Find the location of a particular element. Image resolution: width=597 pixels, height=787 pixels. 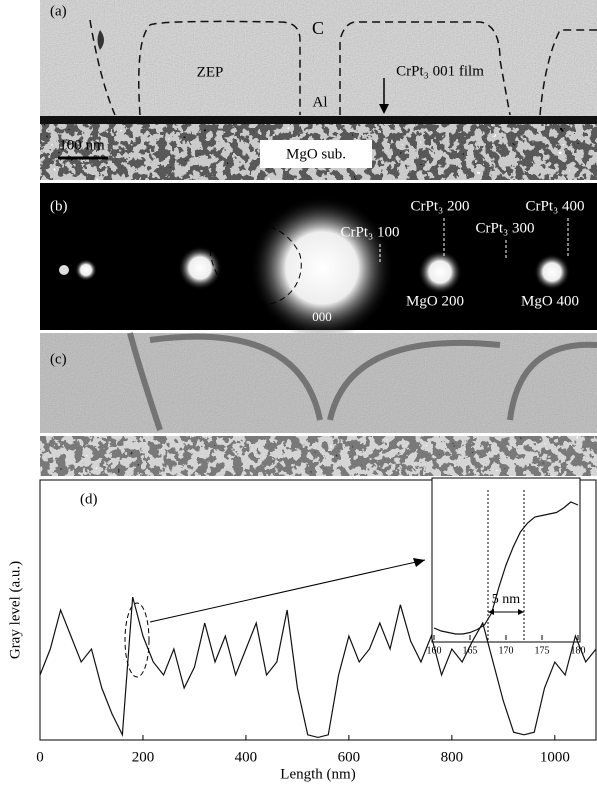

x-tick-label: 170 is located at coordinates (506, 650).